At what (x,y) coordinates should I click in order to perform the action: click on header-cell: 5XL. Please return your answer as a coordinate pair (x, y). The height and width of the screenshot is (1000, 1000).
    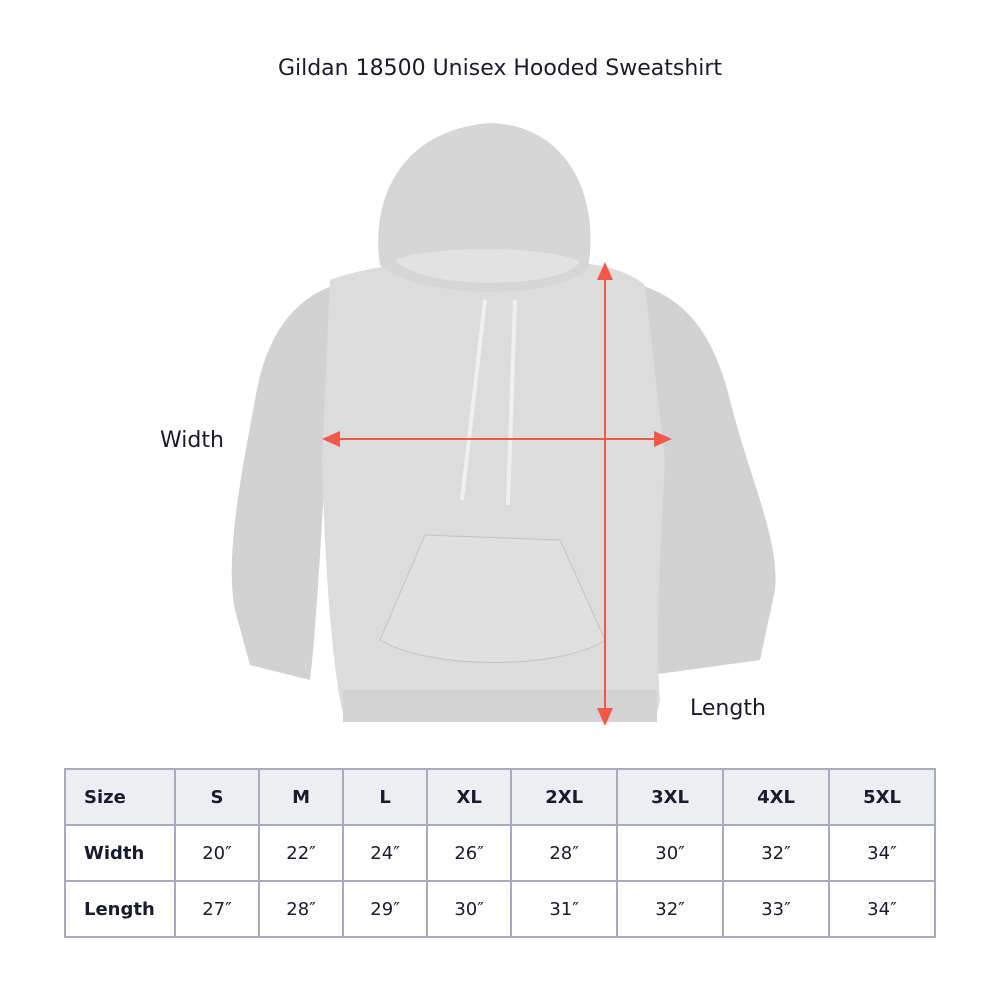
    Looking at the image, I should click on (882, 797).